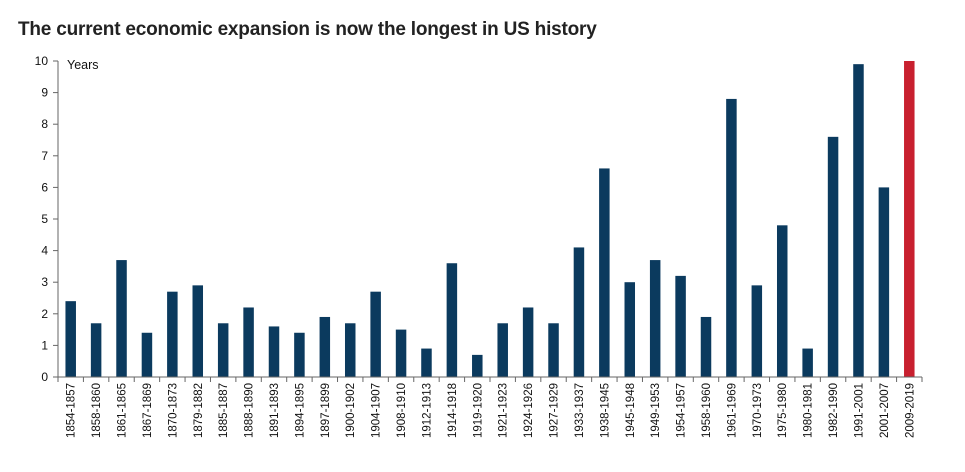 The width and height of the screenshot is (965, 472). What do you see at coordinates (402, 410) in the screenshot?
I see `x-tick-label: 1908-1910` at bounding box center [402, 410].